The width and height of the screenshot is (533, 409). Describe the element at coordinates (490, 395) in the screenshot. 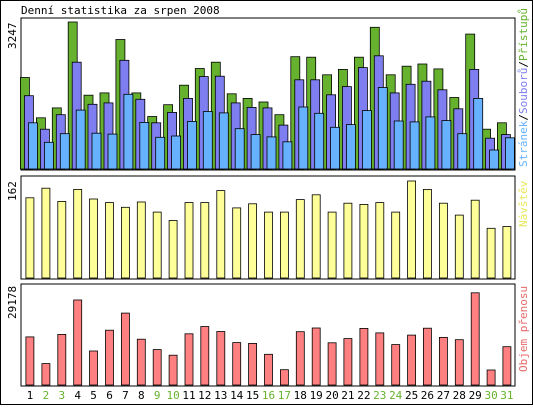

I see `day-label-30: 30` at that location.